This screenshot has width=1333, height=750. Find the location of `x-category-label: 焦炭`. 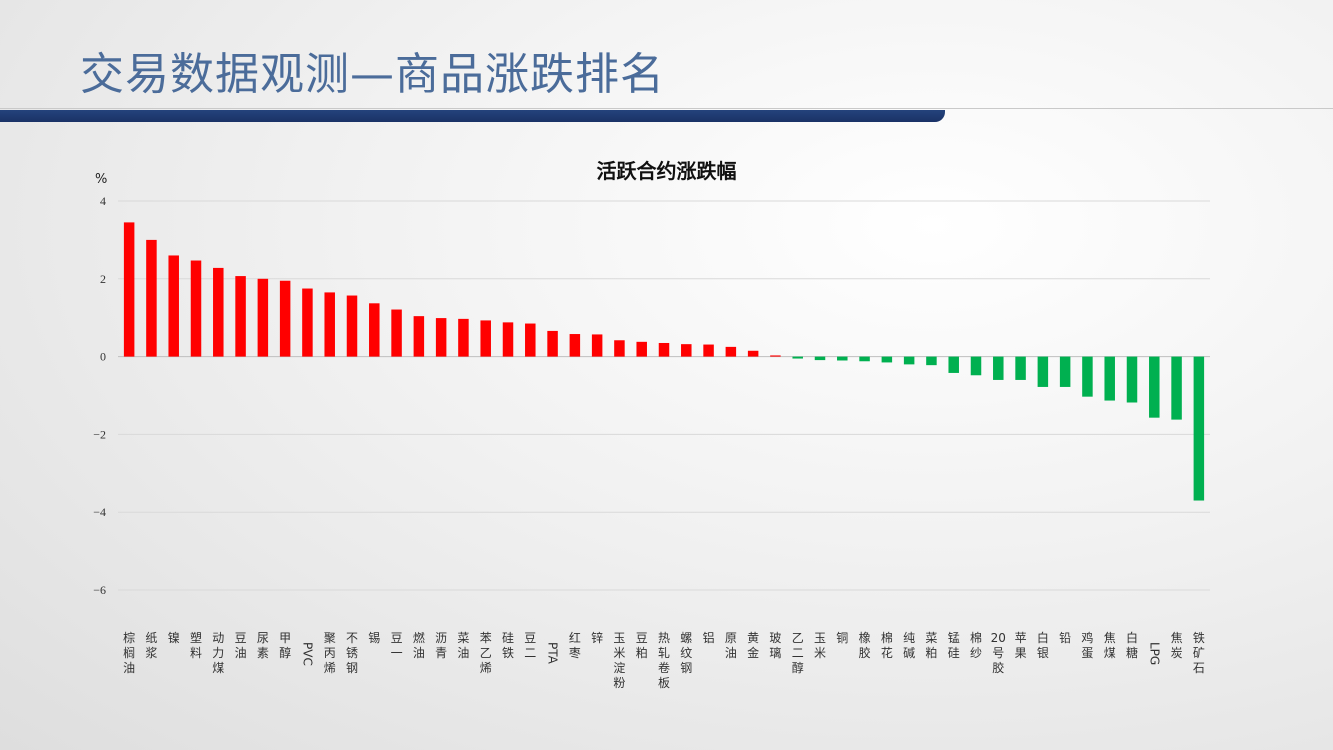

x-category-label: 焦炭 is located at coordinates (1177, 645).